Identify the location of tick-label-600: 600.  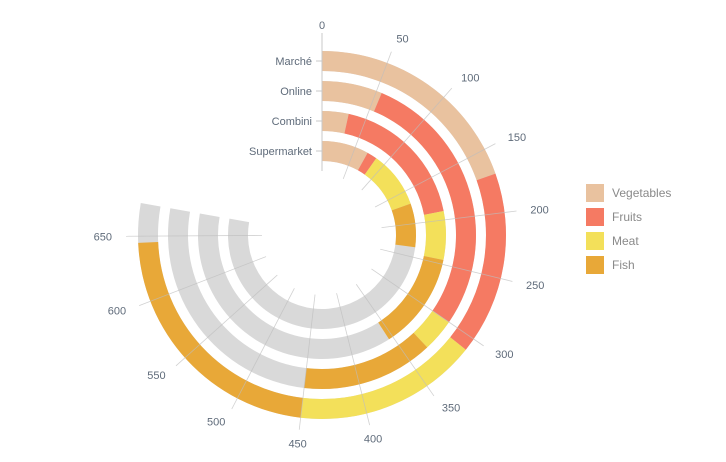
(117, 312).